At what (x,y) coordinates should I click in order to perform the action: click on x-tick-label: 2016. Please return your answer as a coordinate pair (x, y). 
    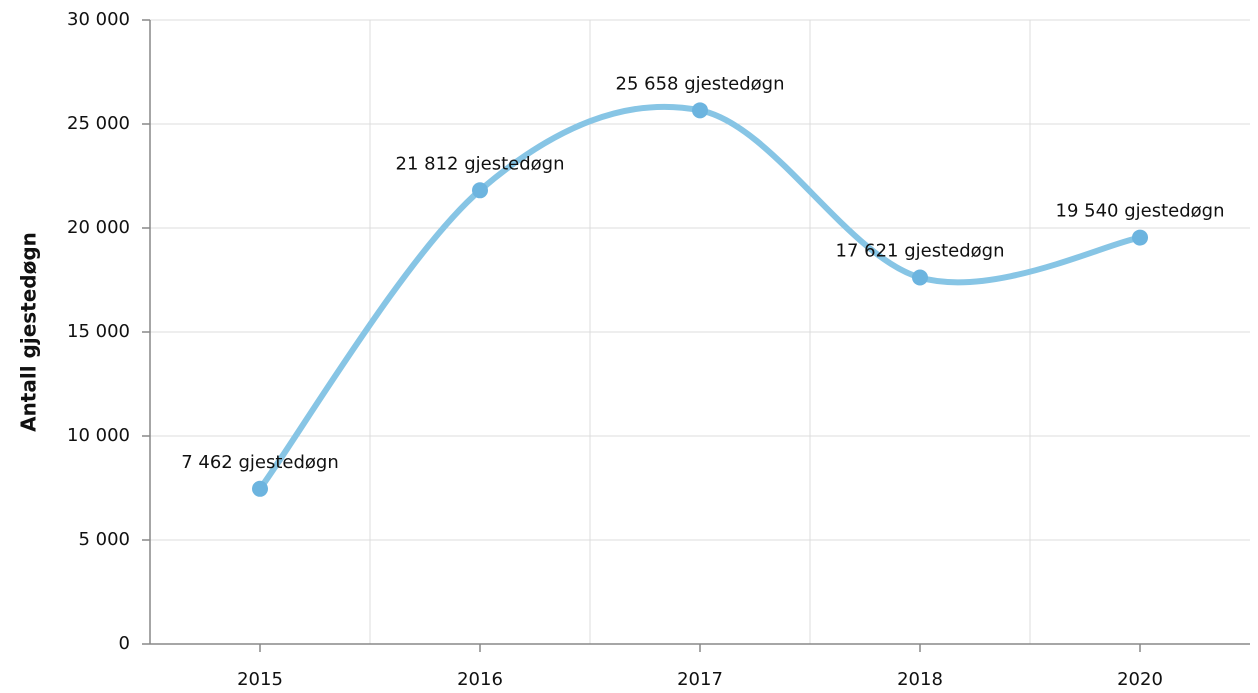
    Looking at the image, I should click on (480, 679).